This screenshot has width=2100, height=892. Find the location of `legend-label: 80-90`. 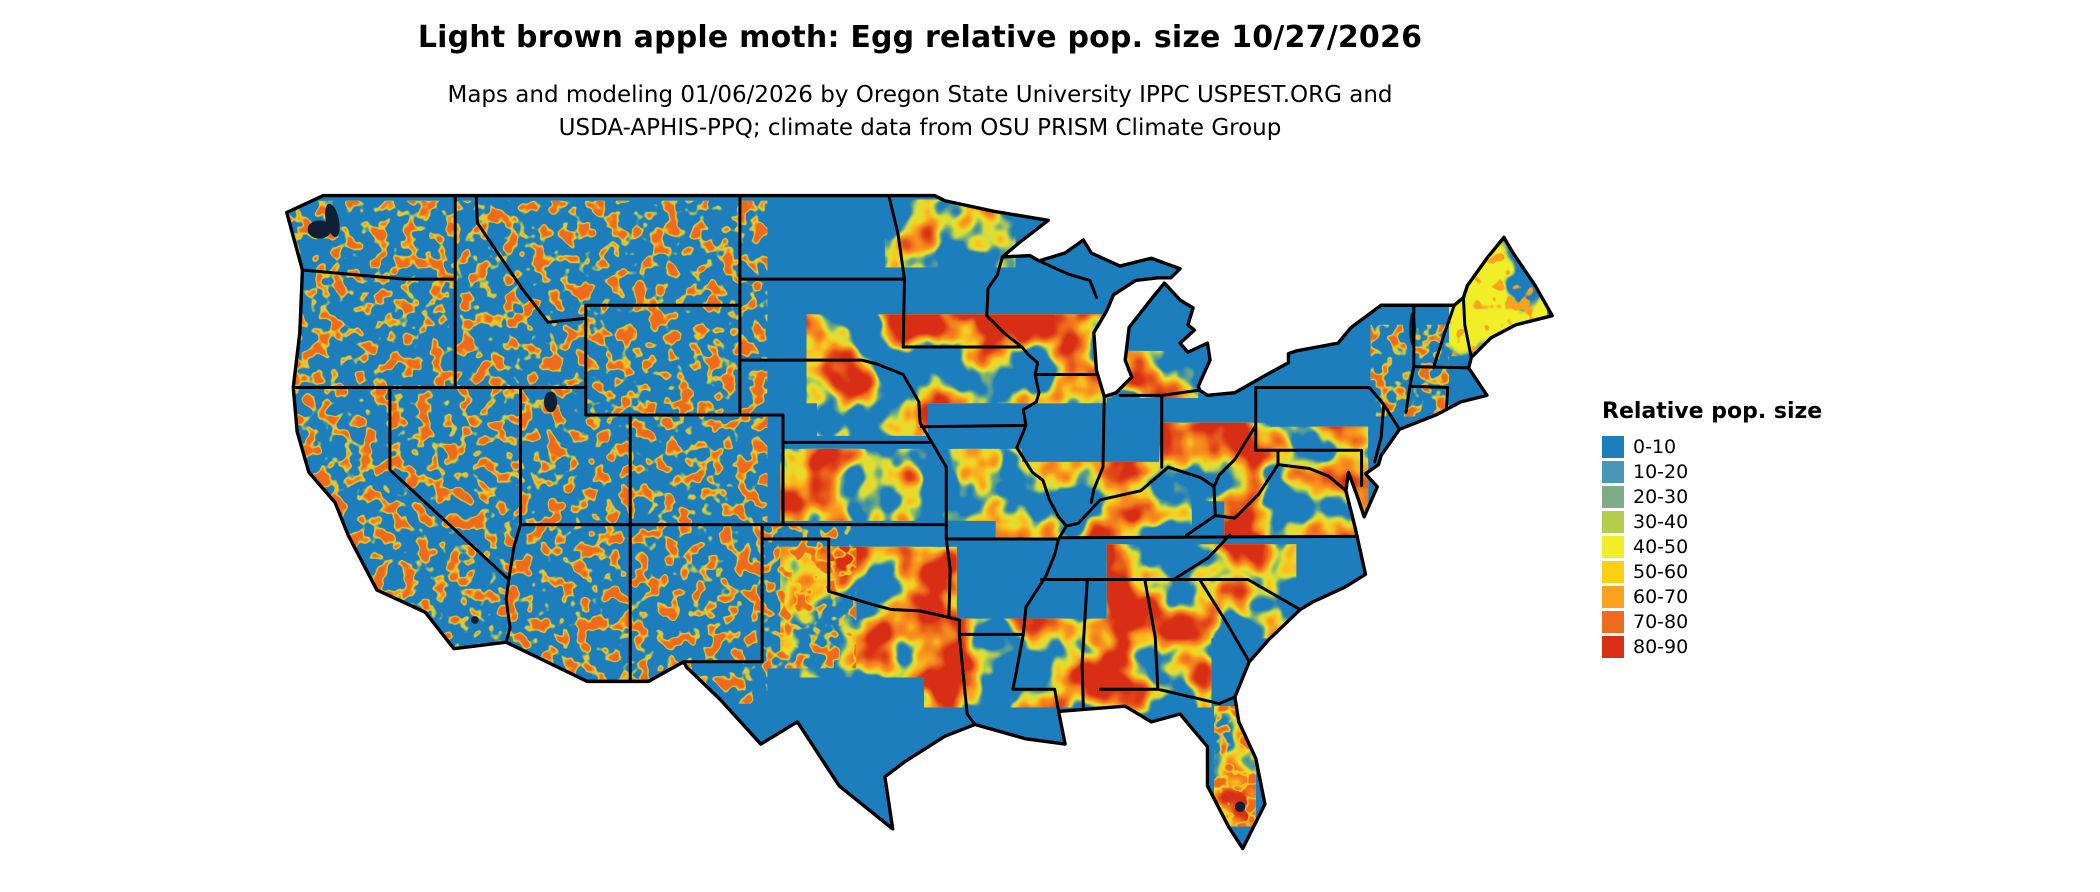

legend-label: 80-90 is located at coordinates (1661, 646).